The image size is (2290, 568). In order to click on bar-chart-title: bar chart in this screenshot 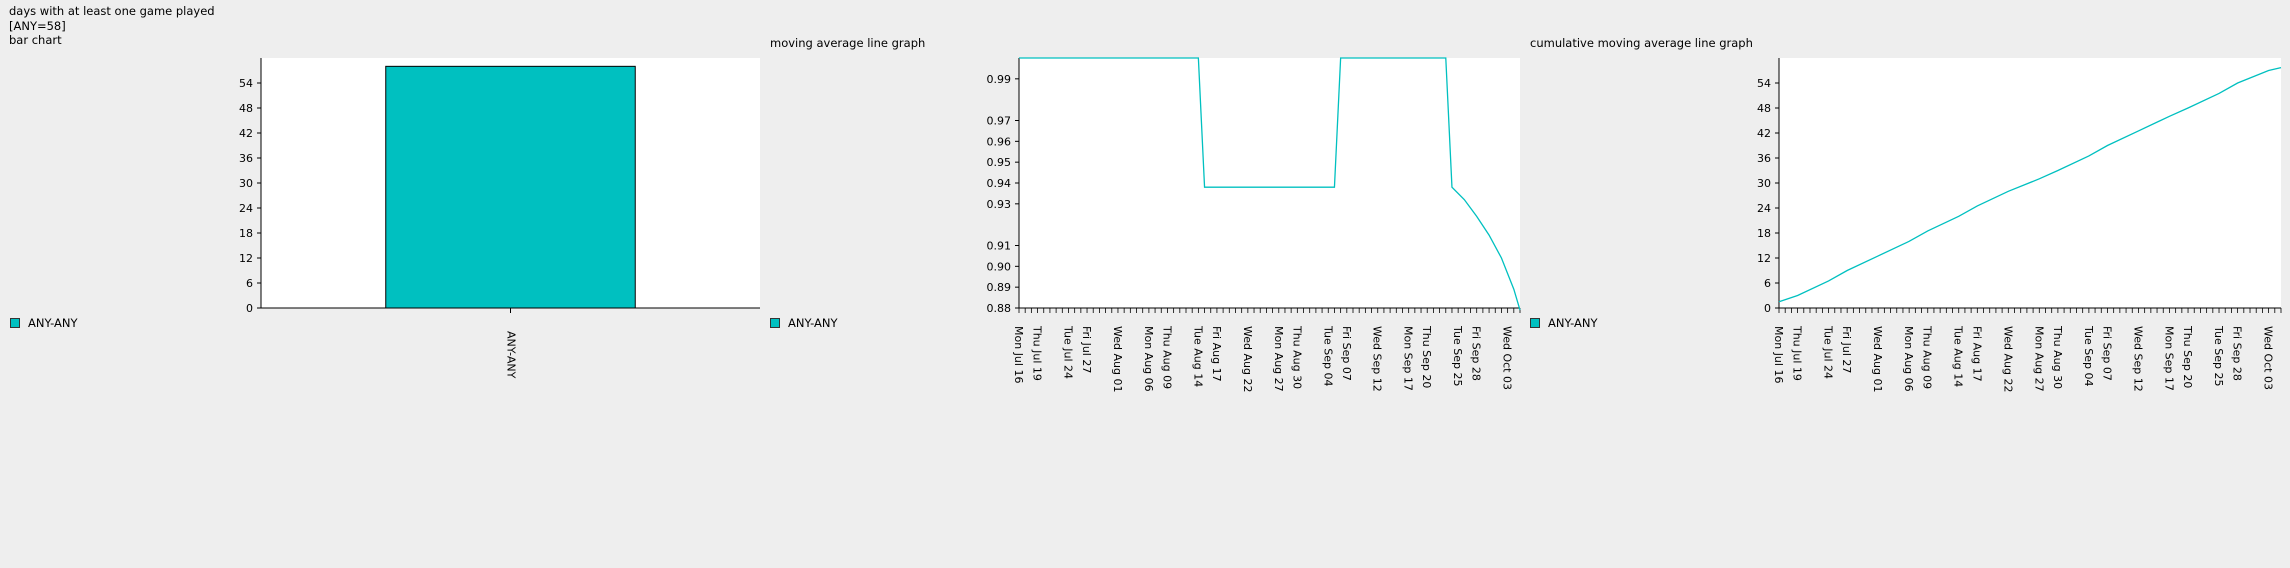, I will do `click(35, 40)`.